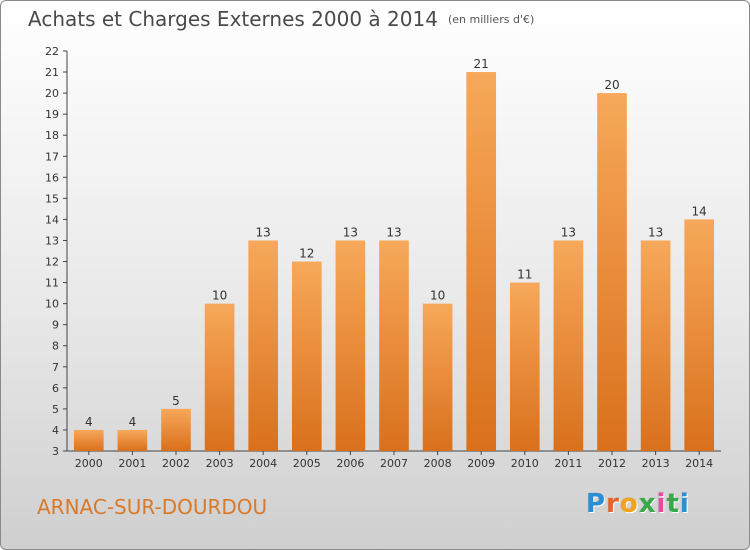 Image resolution: width=750 pixels, height=550 pixels. I want to click on x-tick-label: 2000, so click(89, 463).